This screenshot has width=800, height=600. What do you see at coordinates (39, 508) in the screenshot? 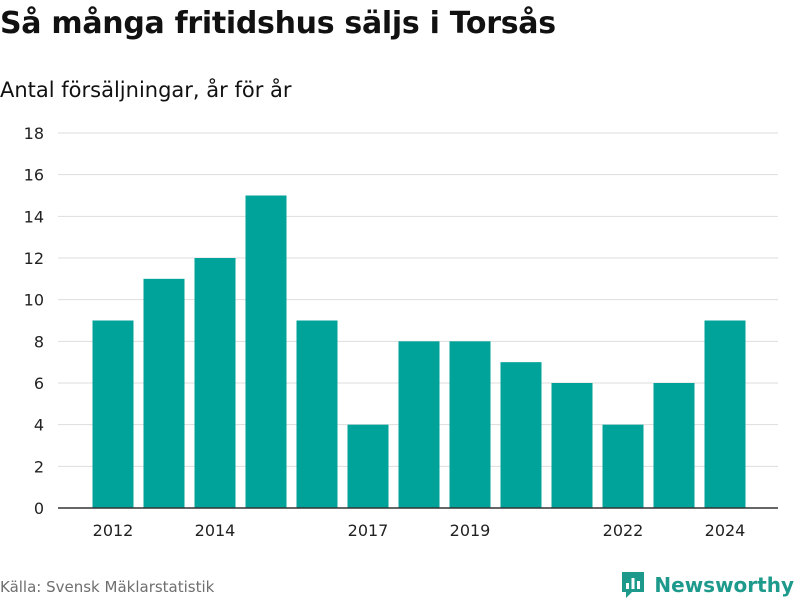
I see `y-tick-label: 0` at bounding box center [39, 508].